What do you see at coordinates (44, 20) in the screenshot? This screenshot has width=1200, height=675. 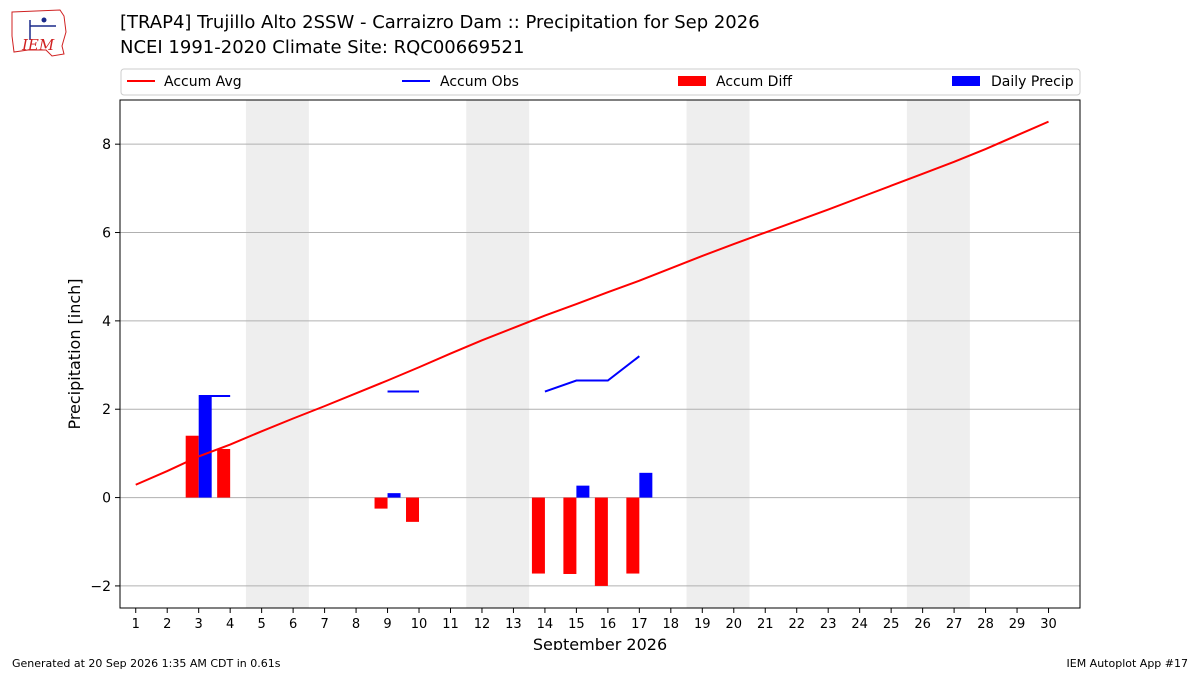 I see `sensor-circle` at bounding box center [44, 20].